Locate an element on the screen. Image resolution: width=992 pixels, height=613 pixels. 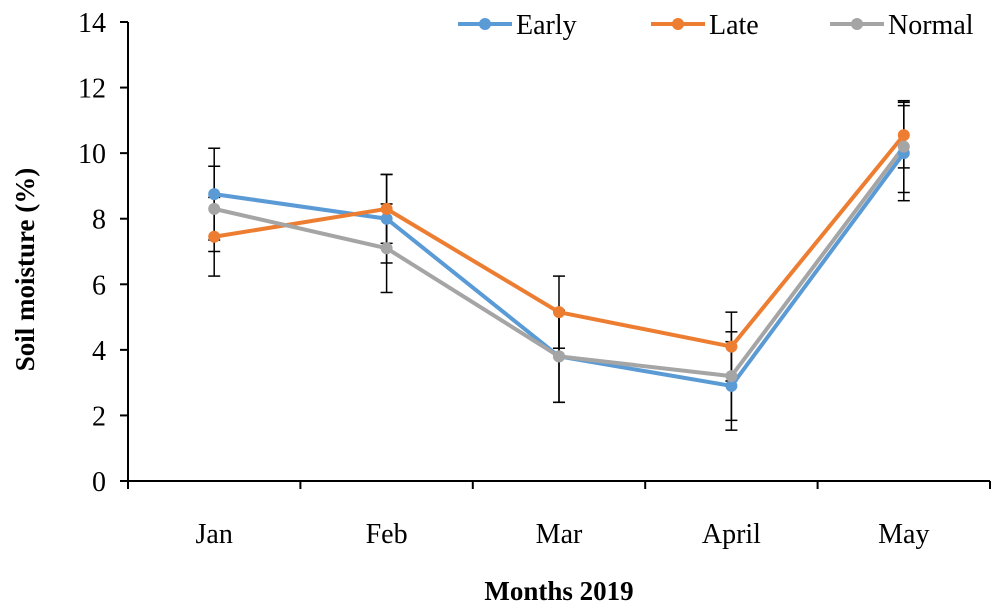
x-tick-label: Mar is located at coordinates (559, 534).